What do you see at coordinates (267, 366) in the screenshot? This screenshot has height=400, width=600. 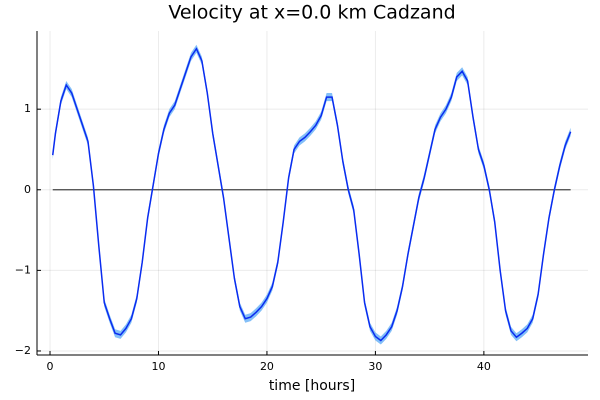 I see `x-tick-label: 20` at bounding box center [267, 366].